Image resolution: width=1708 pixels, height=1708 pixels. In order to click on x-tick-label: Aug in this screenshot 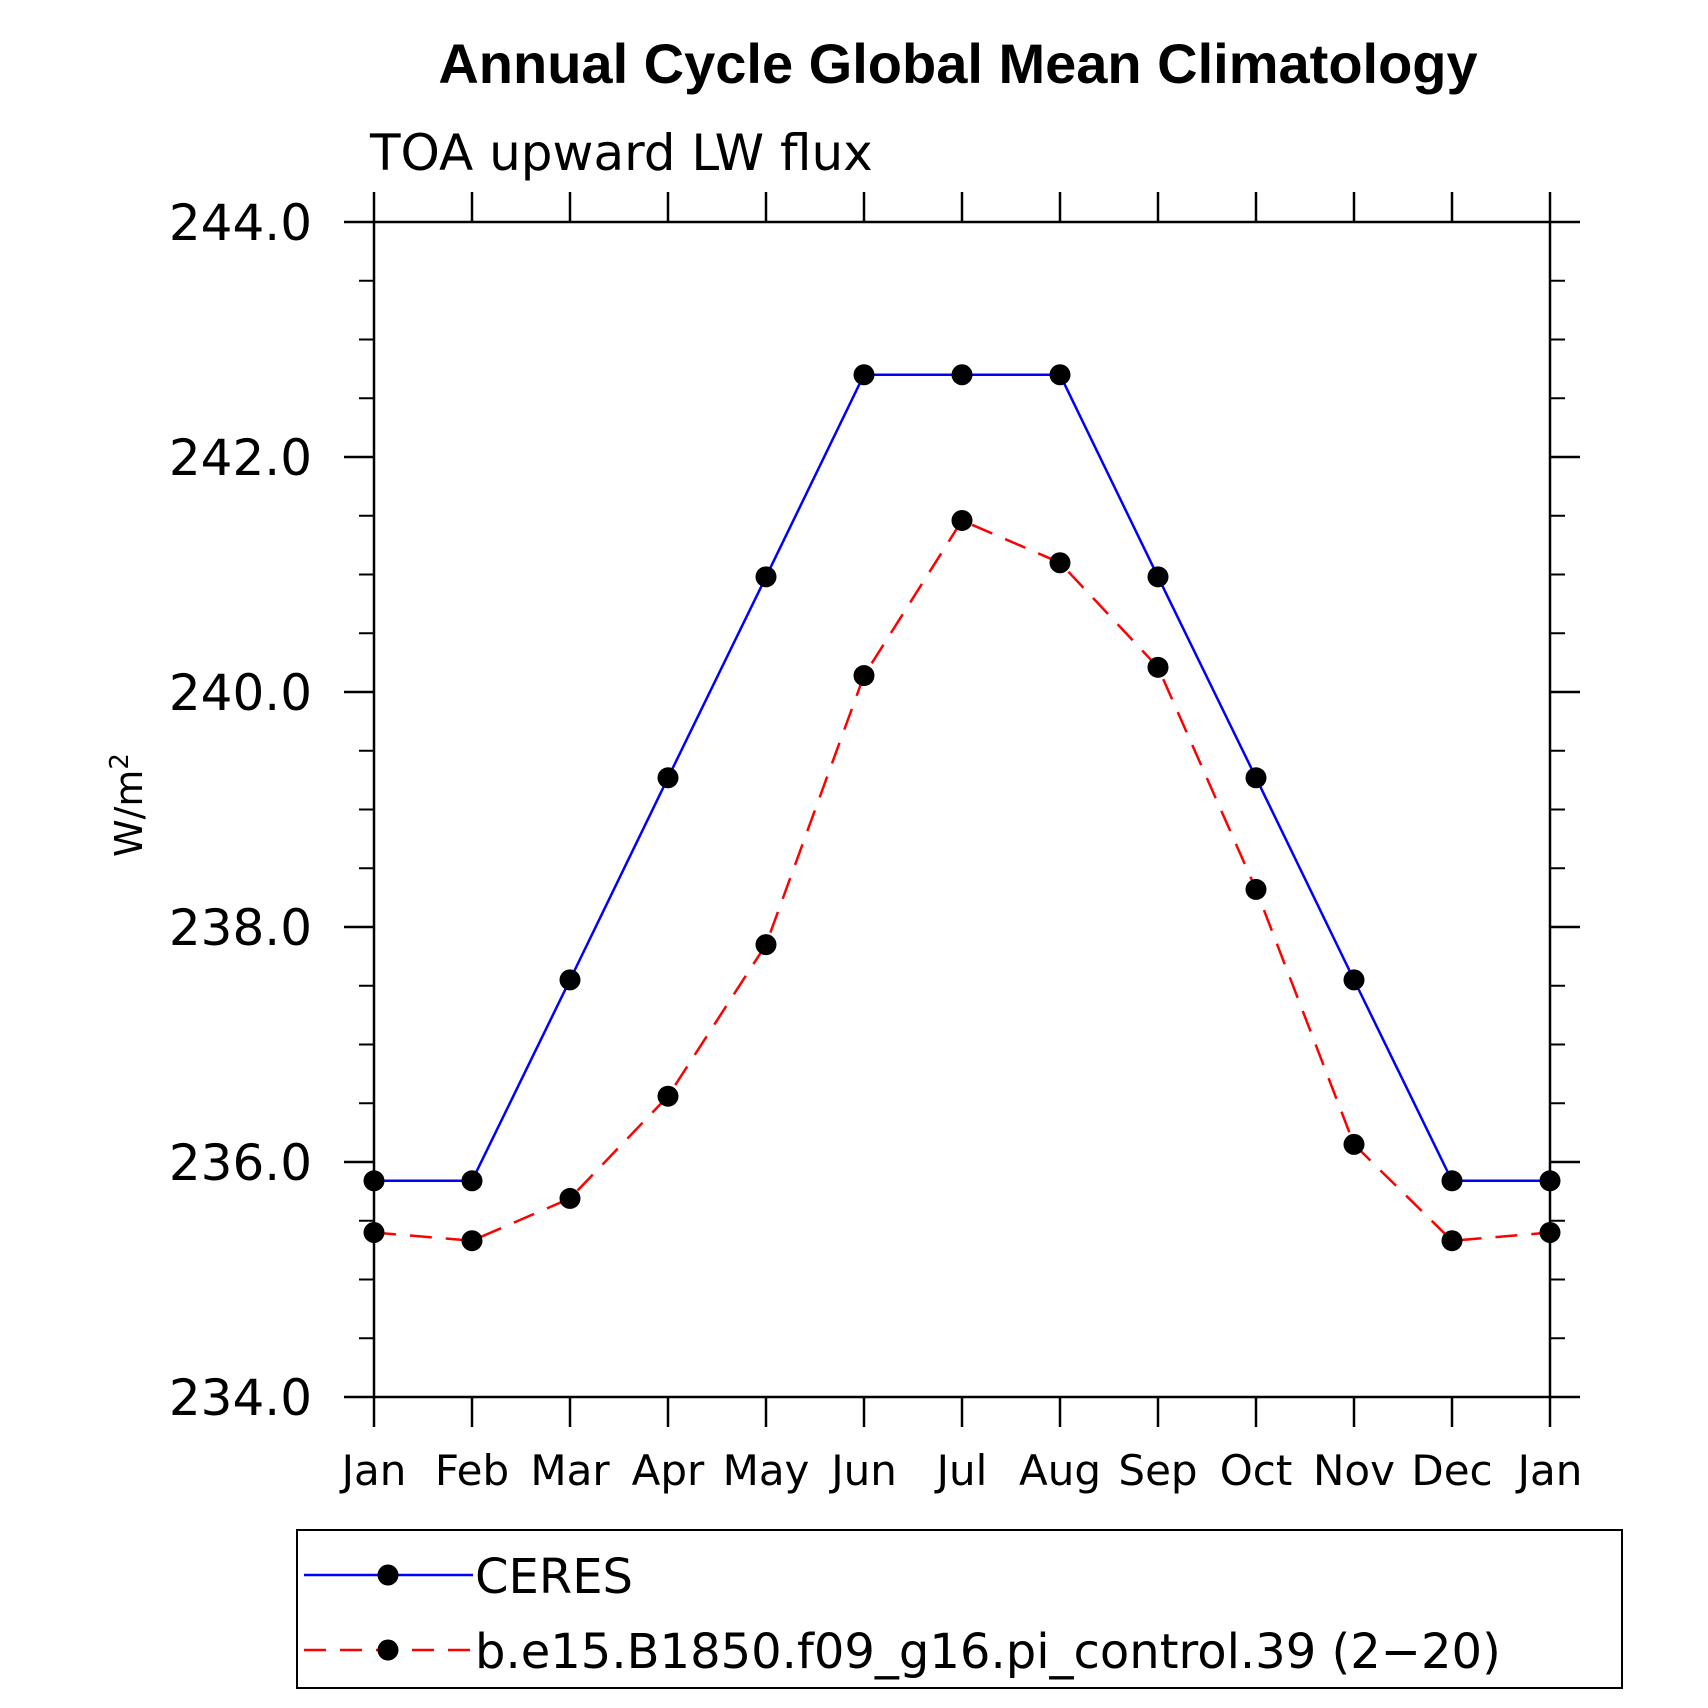, I will do `click(1060, 1470)`.